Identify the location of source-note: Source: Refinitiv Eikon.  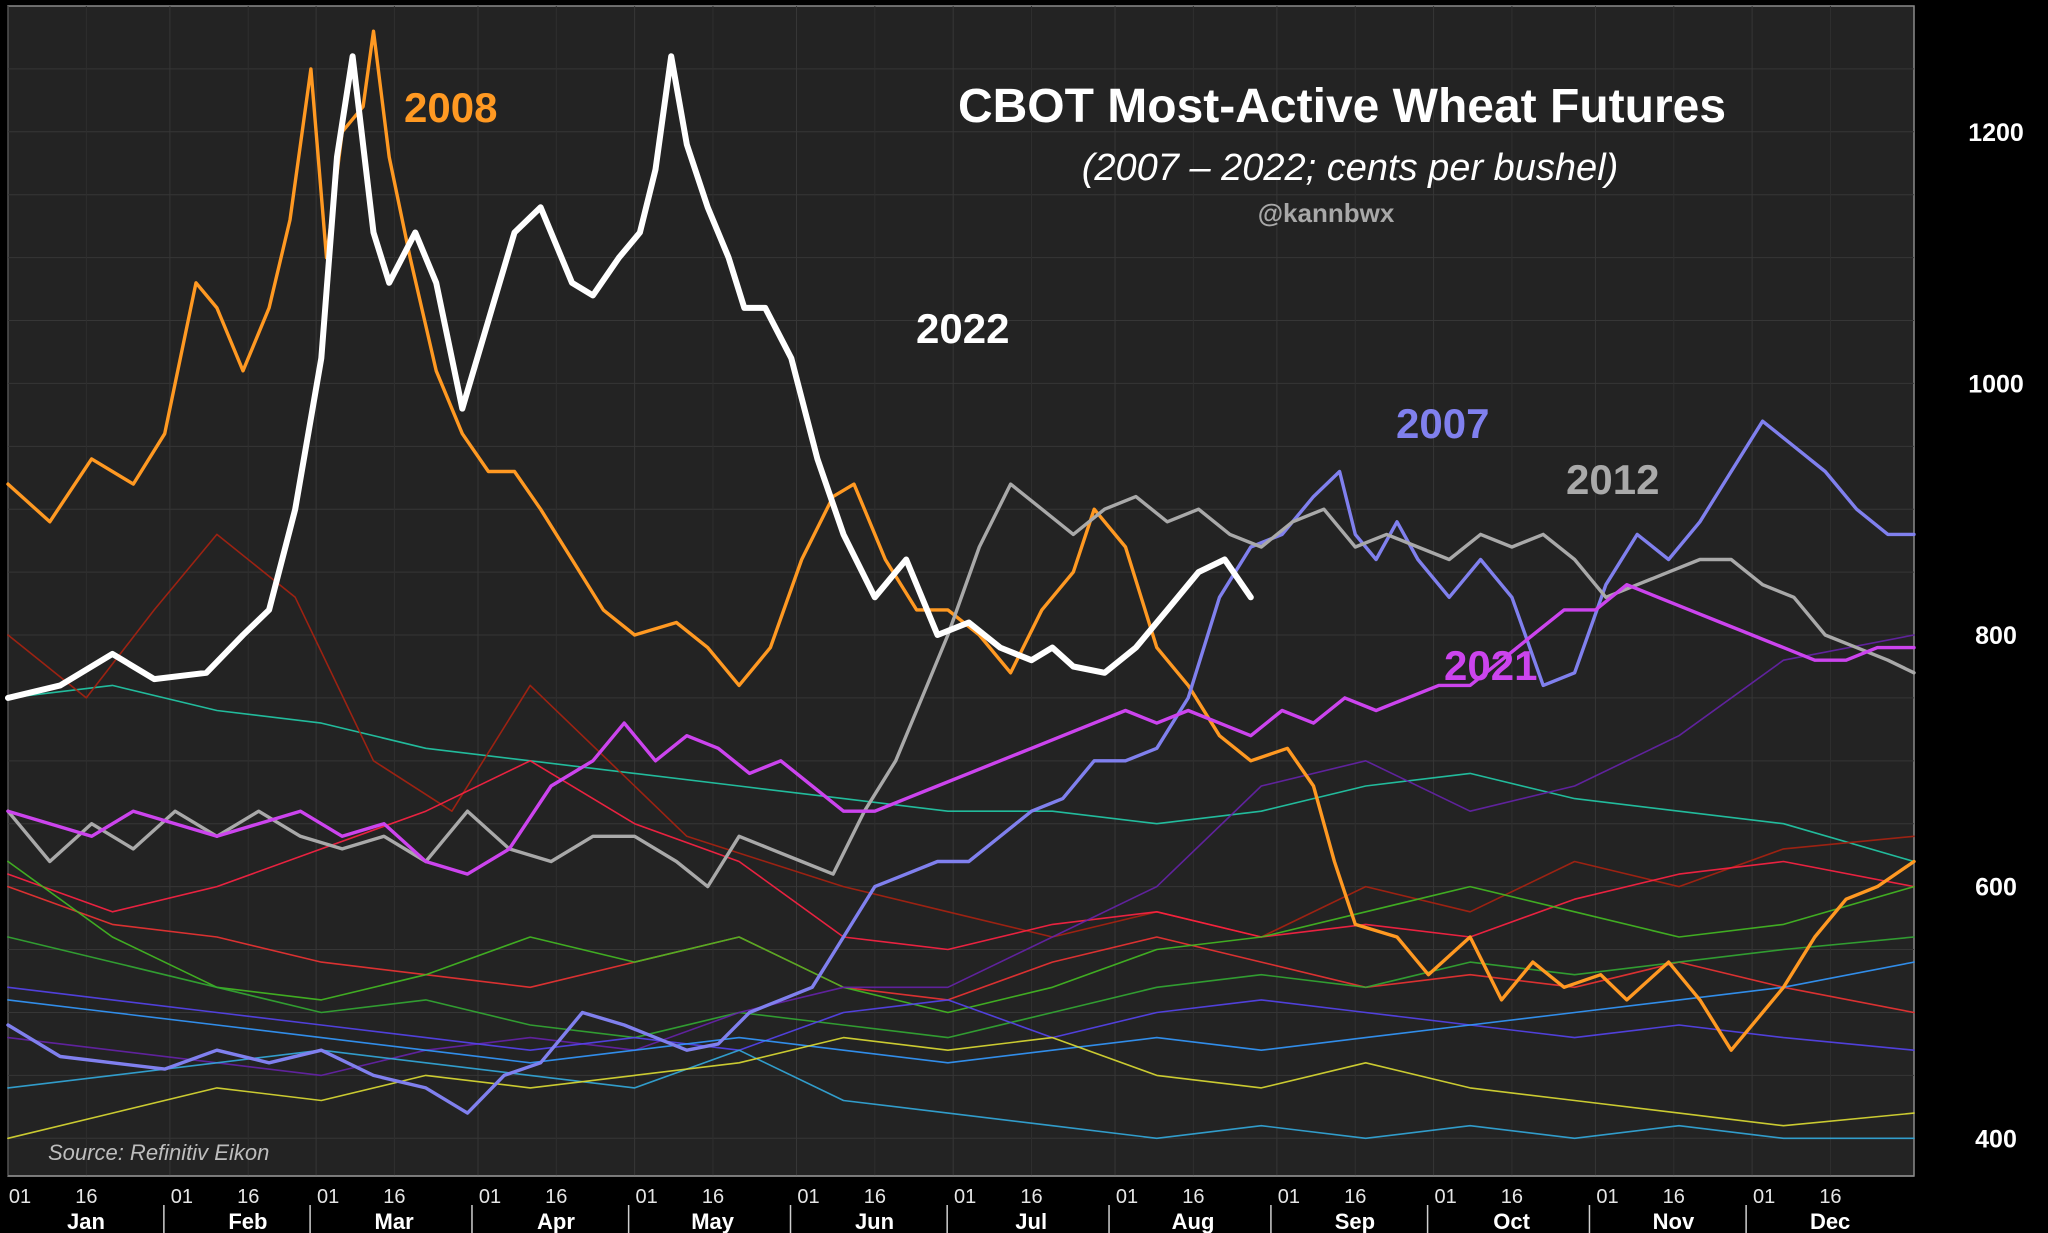
(158, 1152).